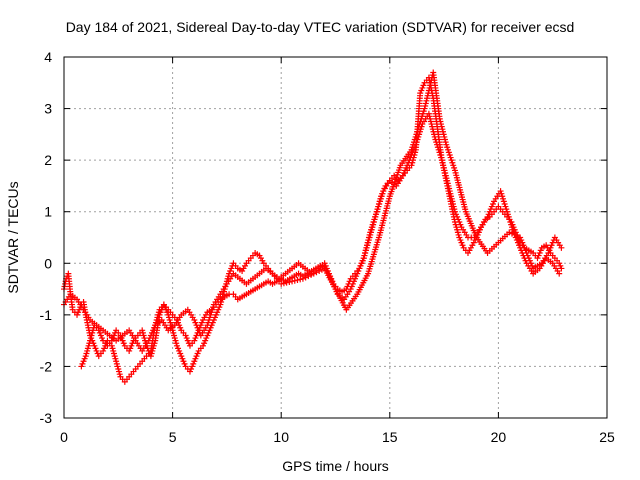 This screenshot has height=480, width=640. What do you see at coordinates (48, 212) in the screenshot?
I see `y-tick-label: 1` at bounding box center [48, 212].